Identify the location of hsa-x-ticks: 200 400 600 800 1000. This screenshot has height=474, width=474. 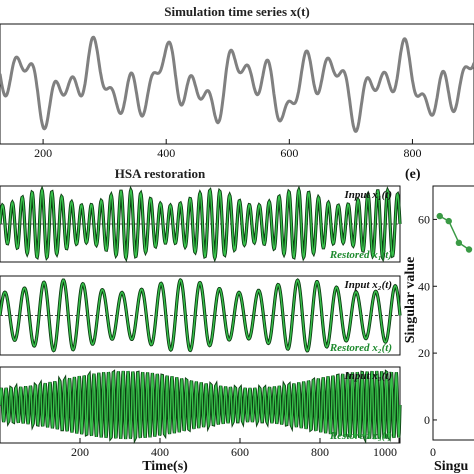
(235, 448).